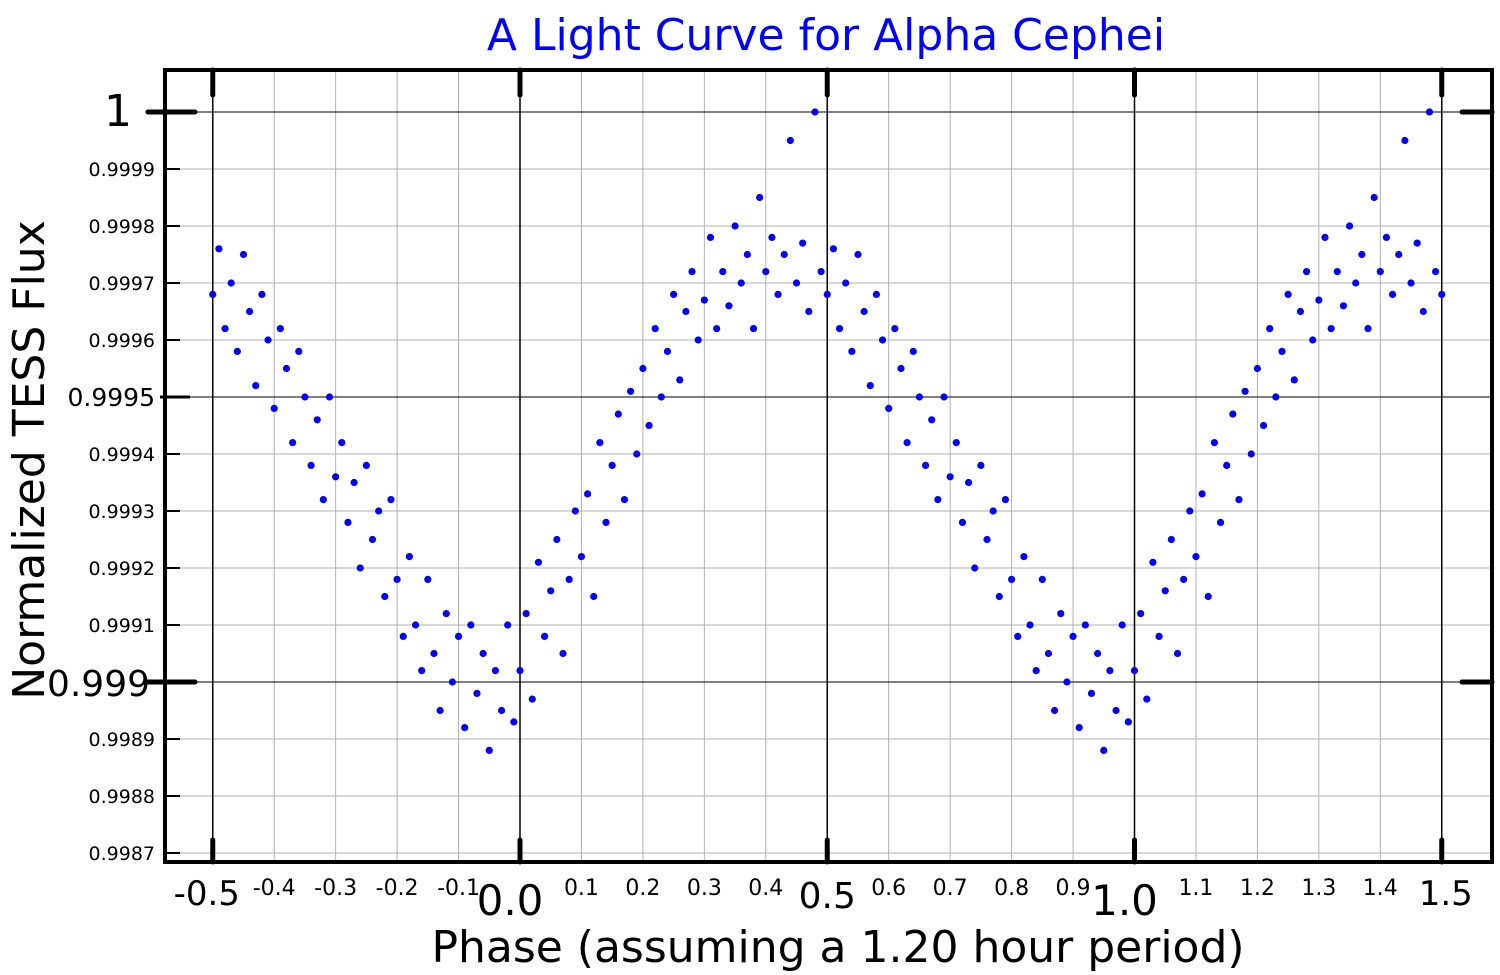 Image resolution: width=1500 pixels, height=975 pixels. Describe the element at coordinates (29, 460) in the screenshot. I see `y-axis-label: Normalized TESS Flux` at that location.